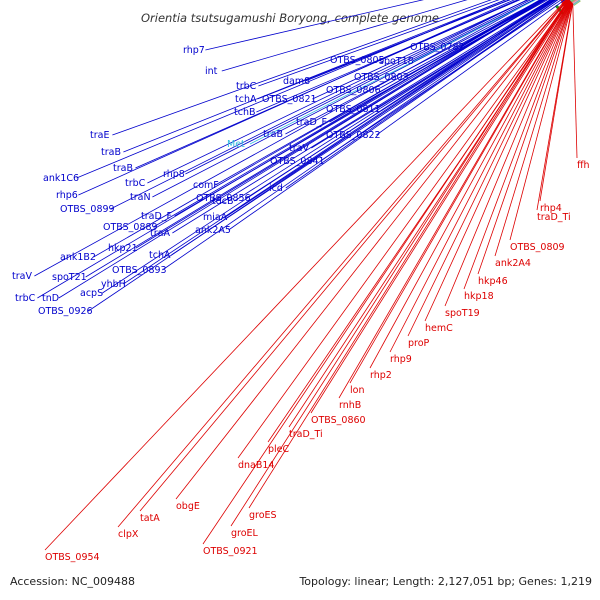 This screenshot has width=600, height=600. What do you see at coordinates (381, 77) in the screenshot?
I see `forward-gene-label: OTBS_0803` at bounding box center [381, 77].